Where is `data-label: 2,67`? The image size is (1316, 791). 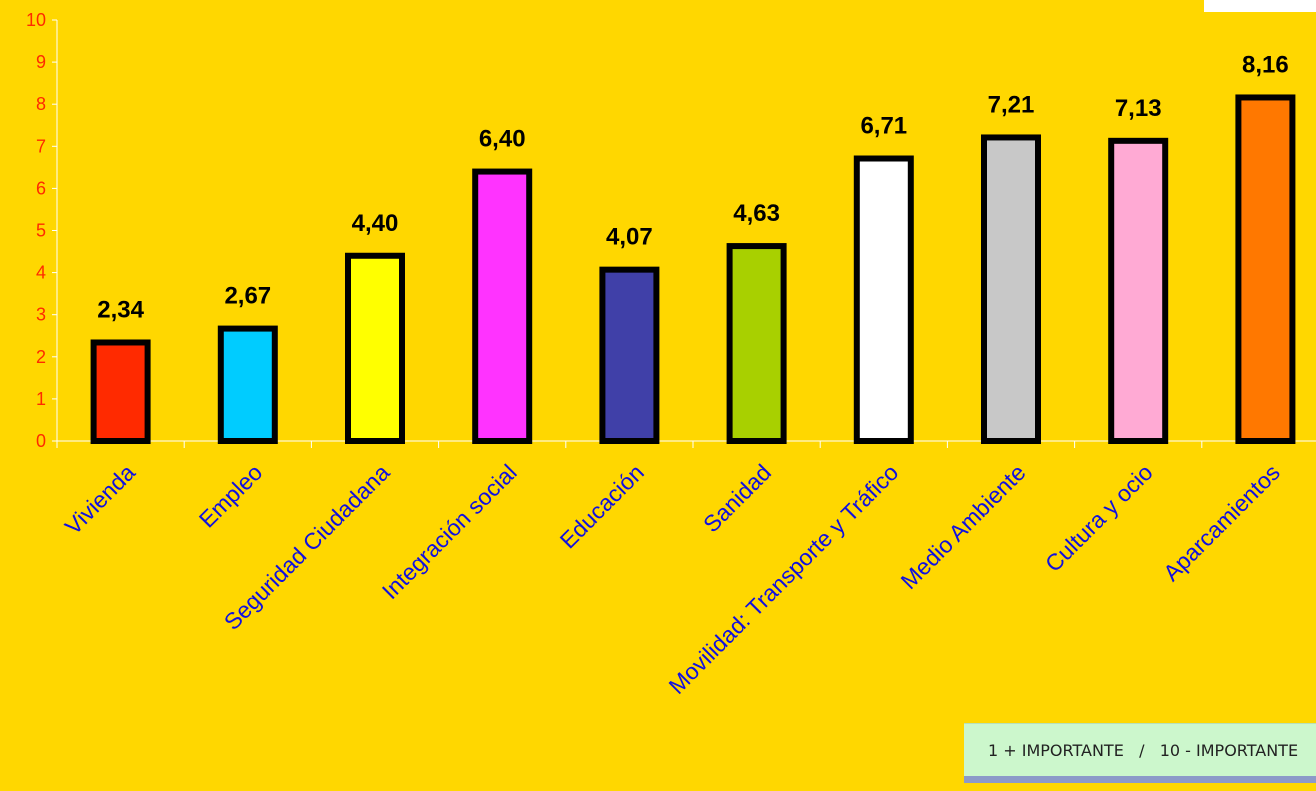
data-label: 2,67 is located at coordinates (247, 296).